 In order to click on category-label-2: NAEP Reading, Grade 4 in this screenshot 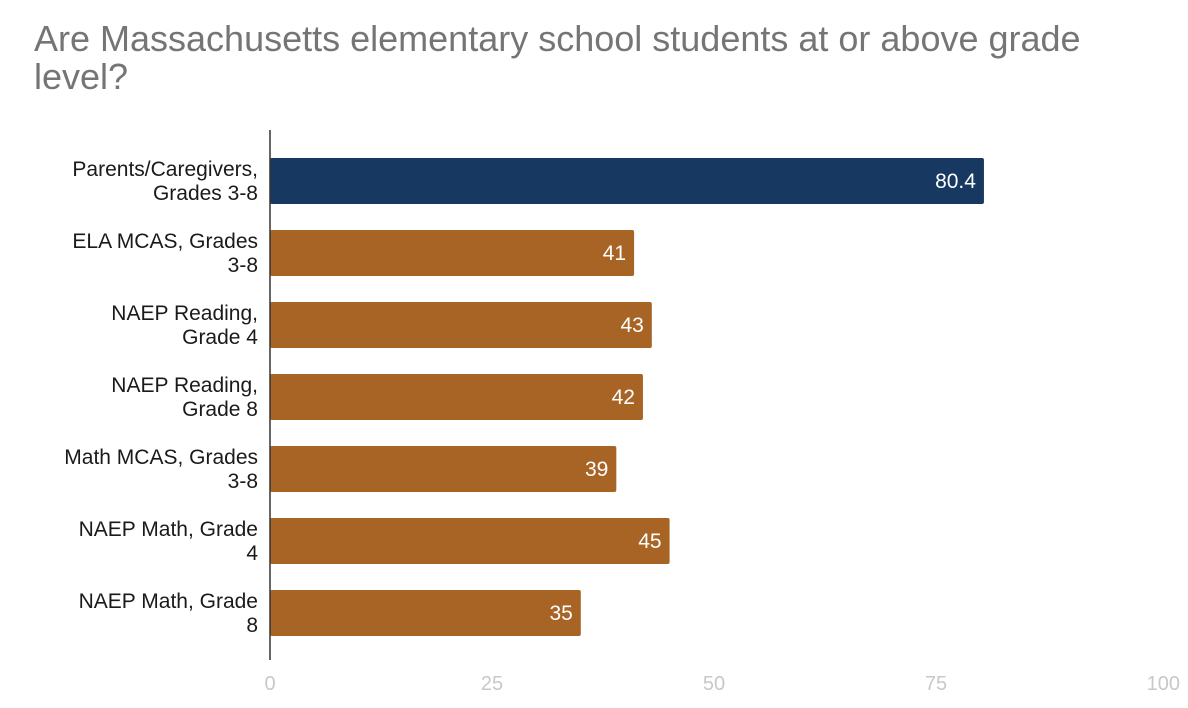, I will do `click(184, 325)`.